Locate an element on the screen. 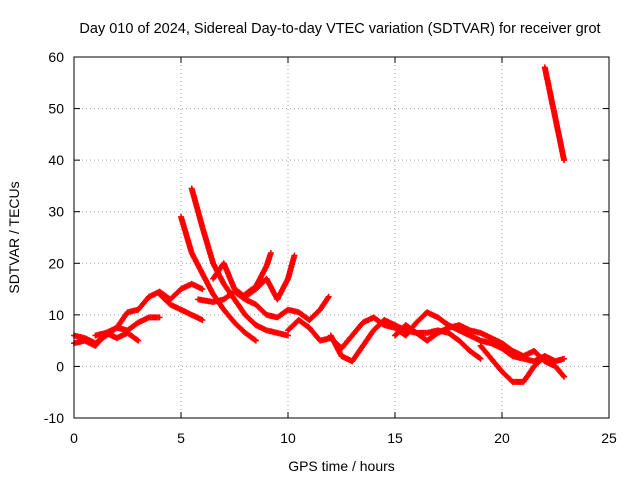 This screenshot has height=480, width=640. x-tick-label: 10 is located at coordinates (288, 438).